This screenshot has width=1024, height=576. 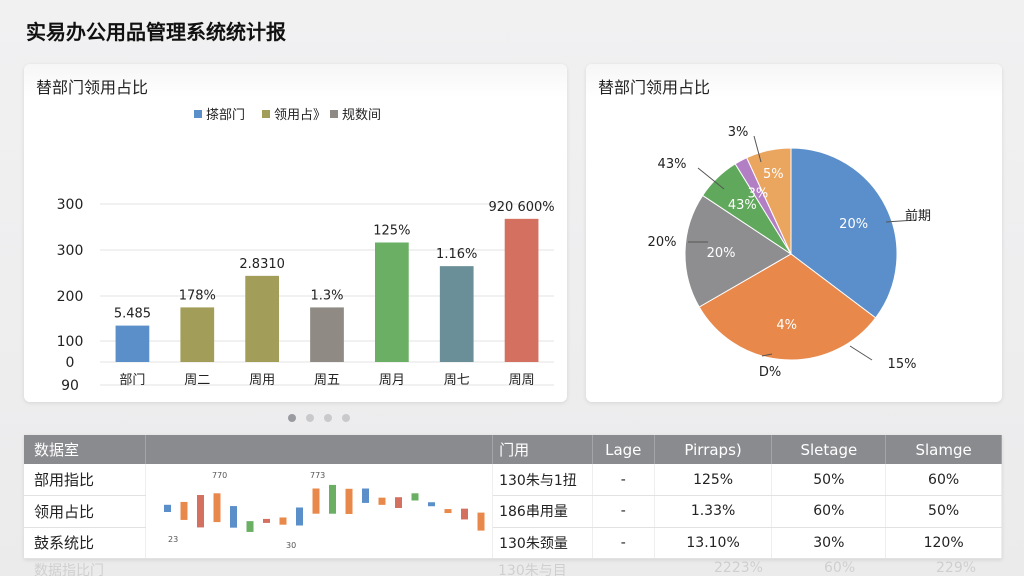 I want to click on x-tick-label: 周月, so click(x=392, y=380).